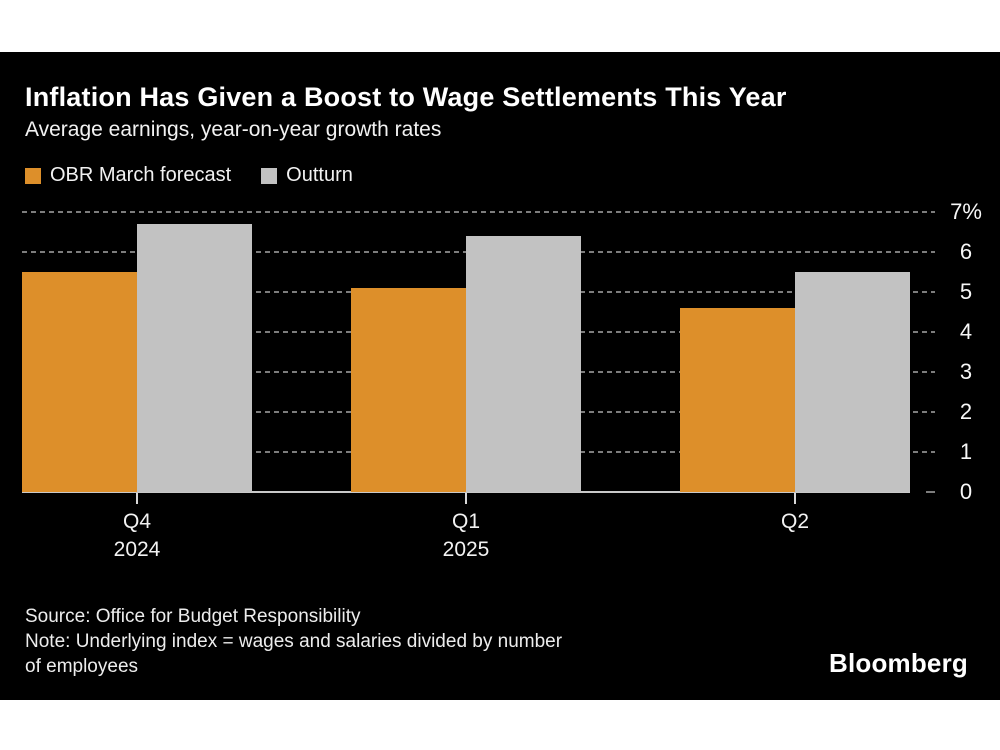 Image resolution: width=1000 pixels, height=750 pixels. Describe the element at coordinates (966, 371) in the screenshot. I see `y-axis-label-3: 3` at that location.